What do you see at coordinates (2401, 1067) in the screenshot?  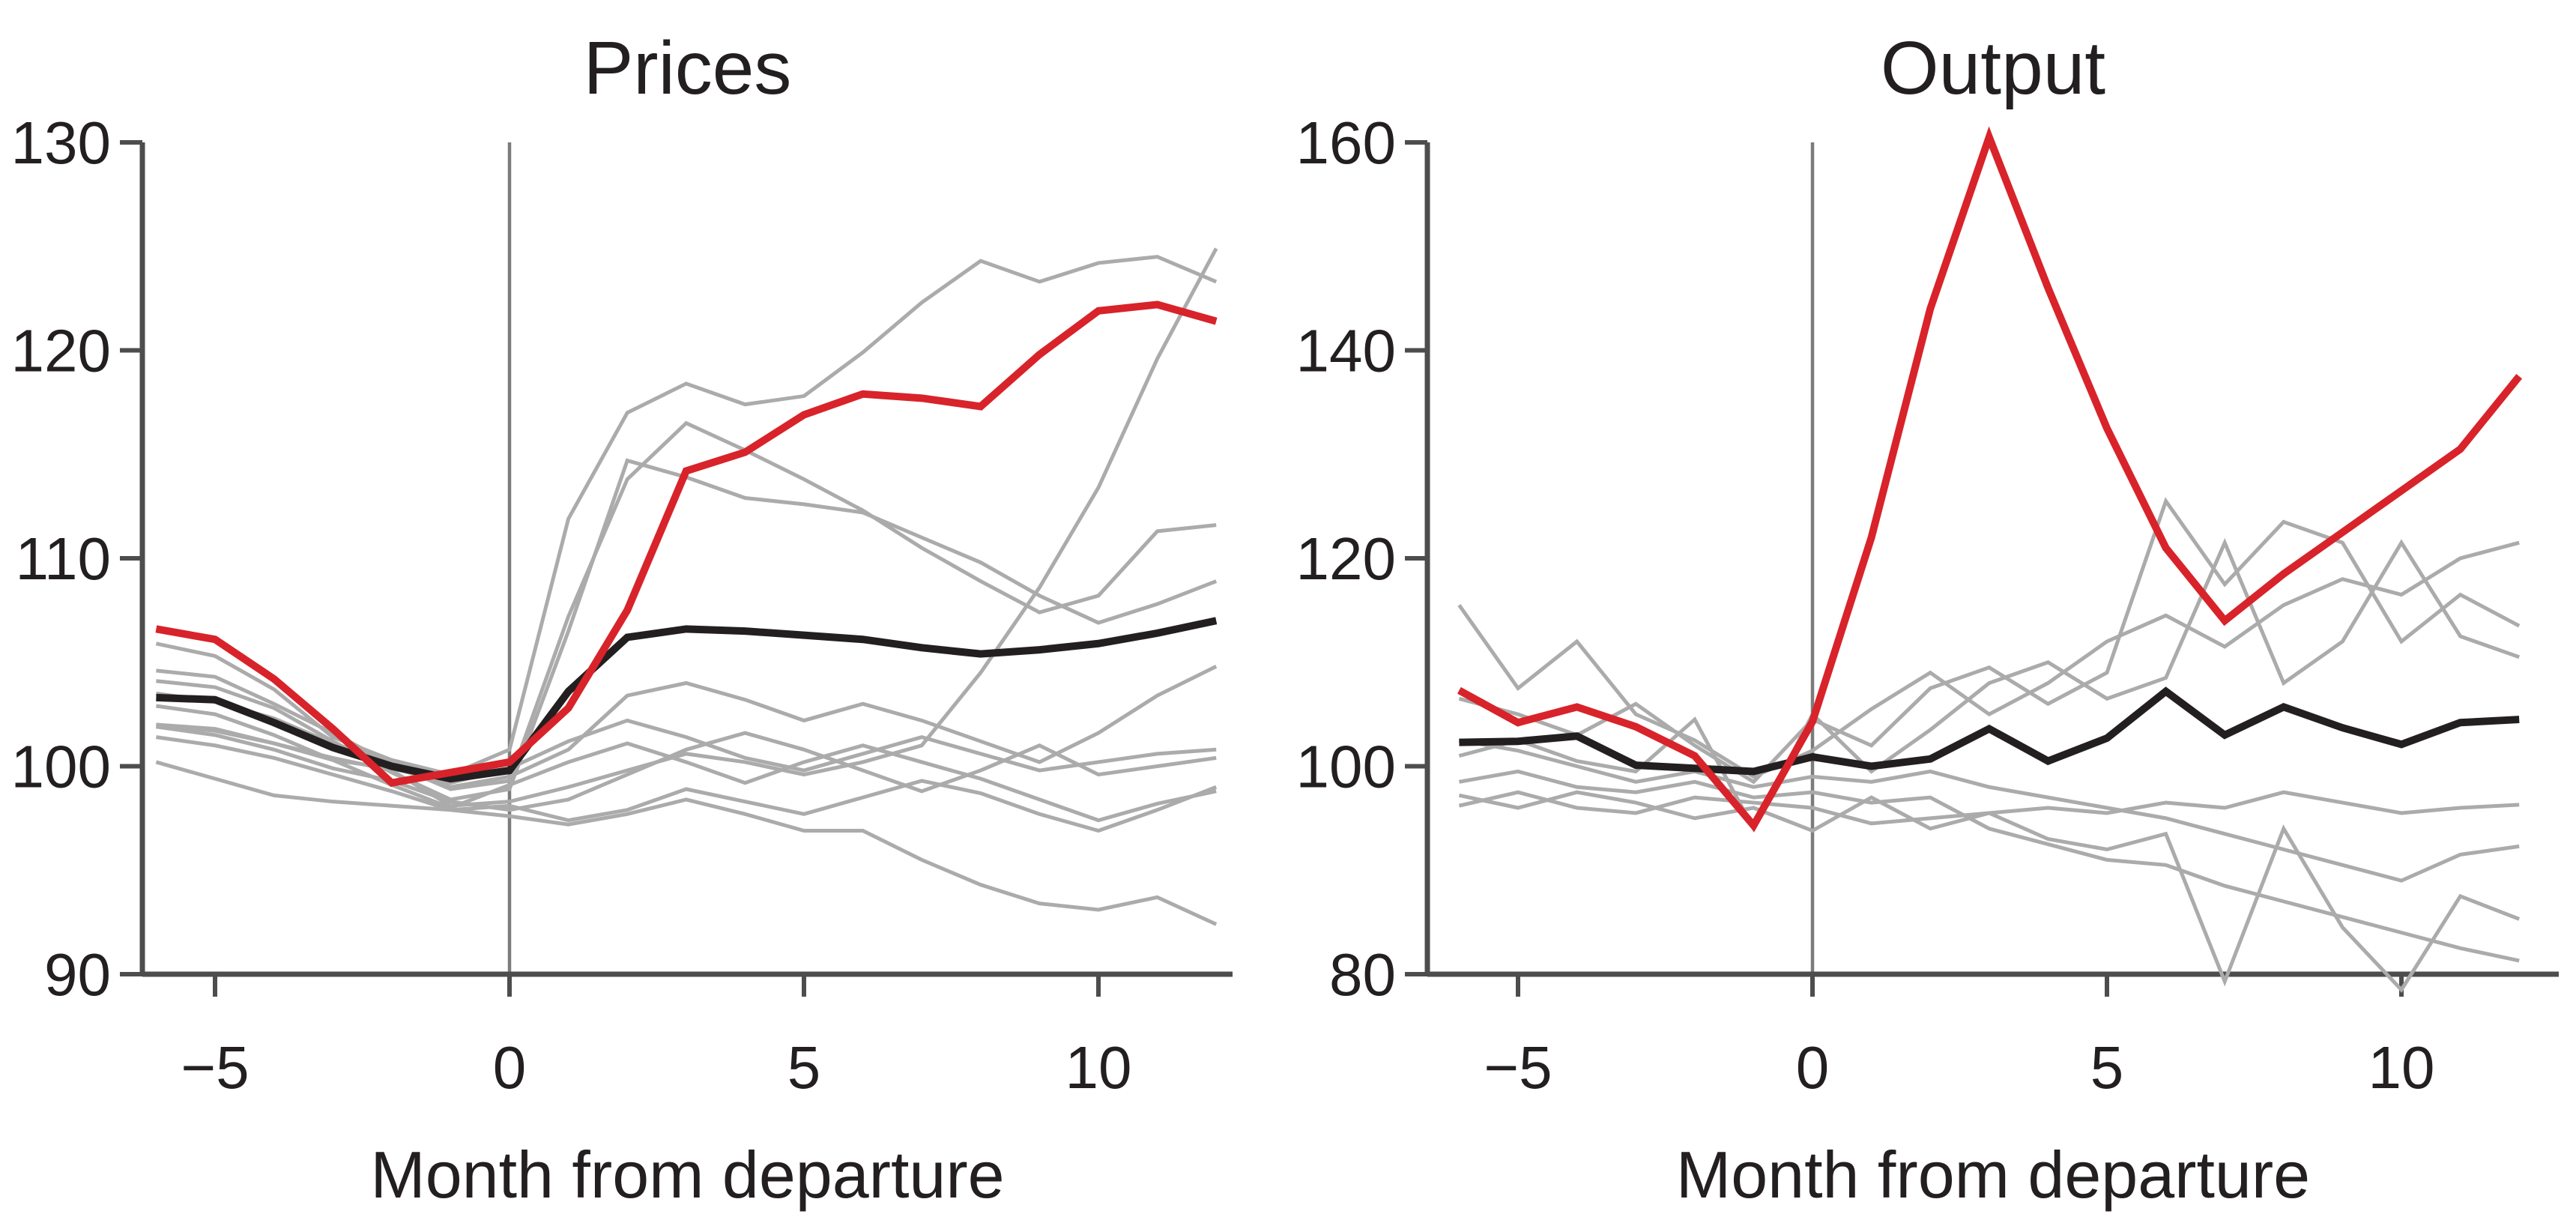 I see `output-x-tick-label: 10` at bounding box center [2401, 1067].